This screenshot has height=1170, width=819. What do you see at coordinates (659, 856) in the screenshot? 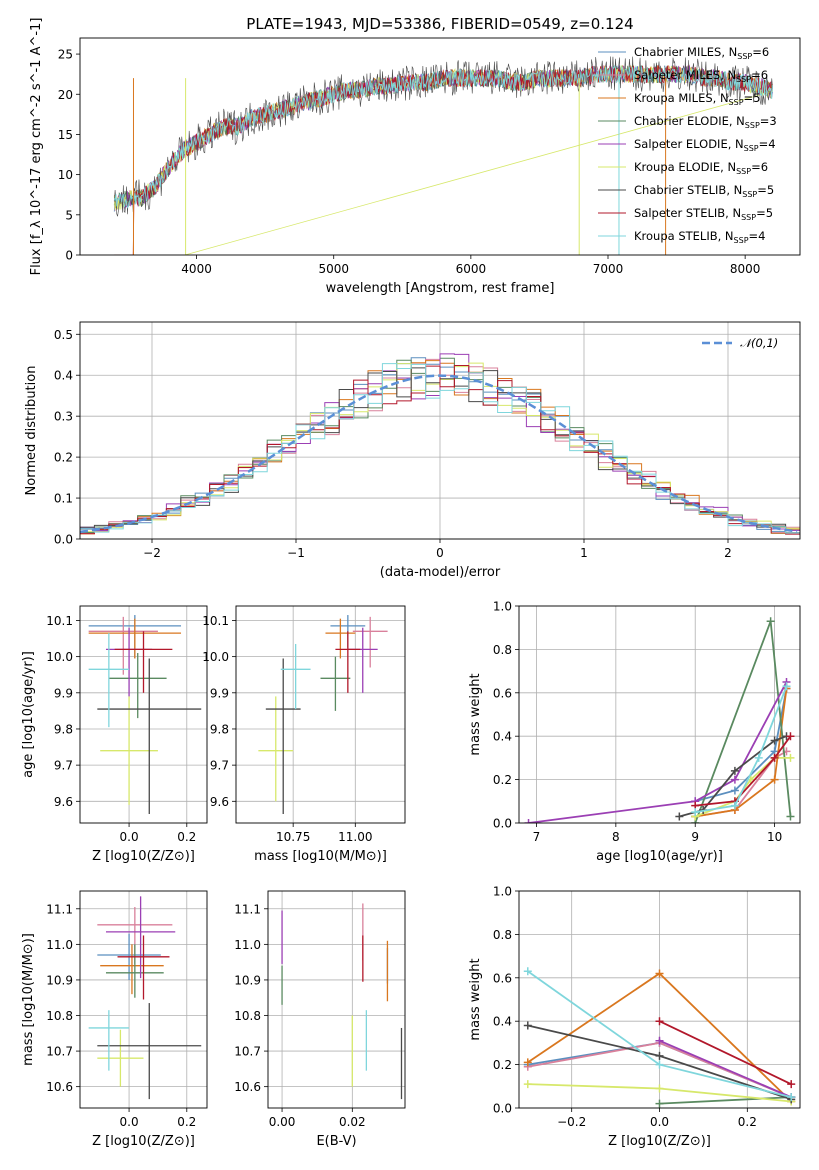
I see `x-axis-label: age [log10(age/yr)]` at bounding box center [659, 856].